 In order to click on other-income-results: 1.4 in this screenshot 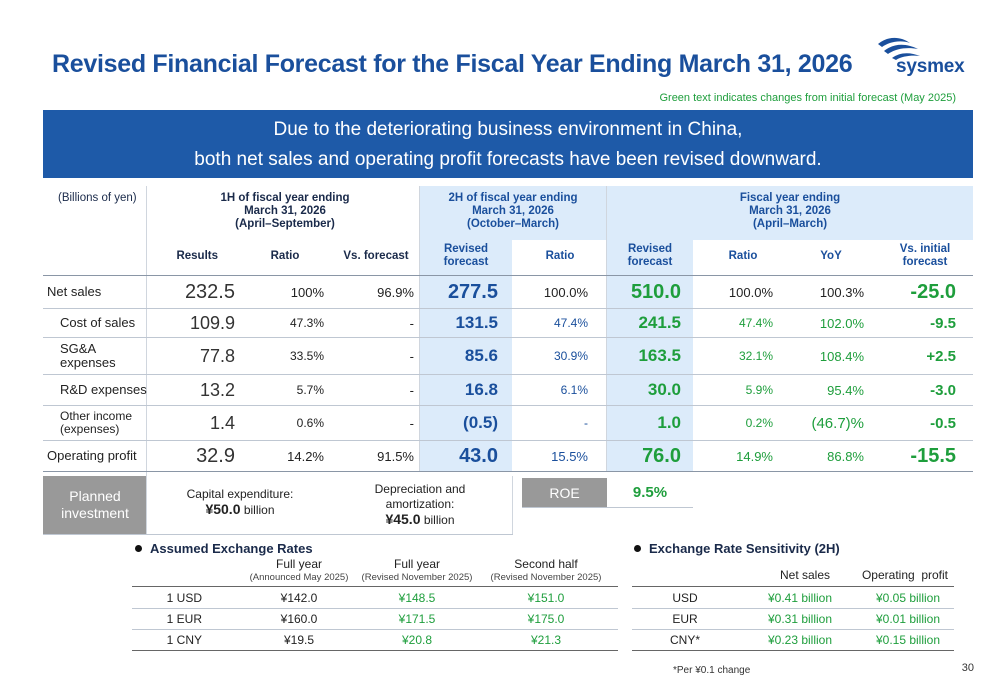, I will do `click(222, 422)`.